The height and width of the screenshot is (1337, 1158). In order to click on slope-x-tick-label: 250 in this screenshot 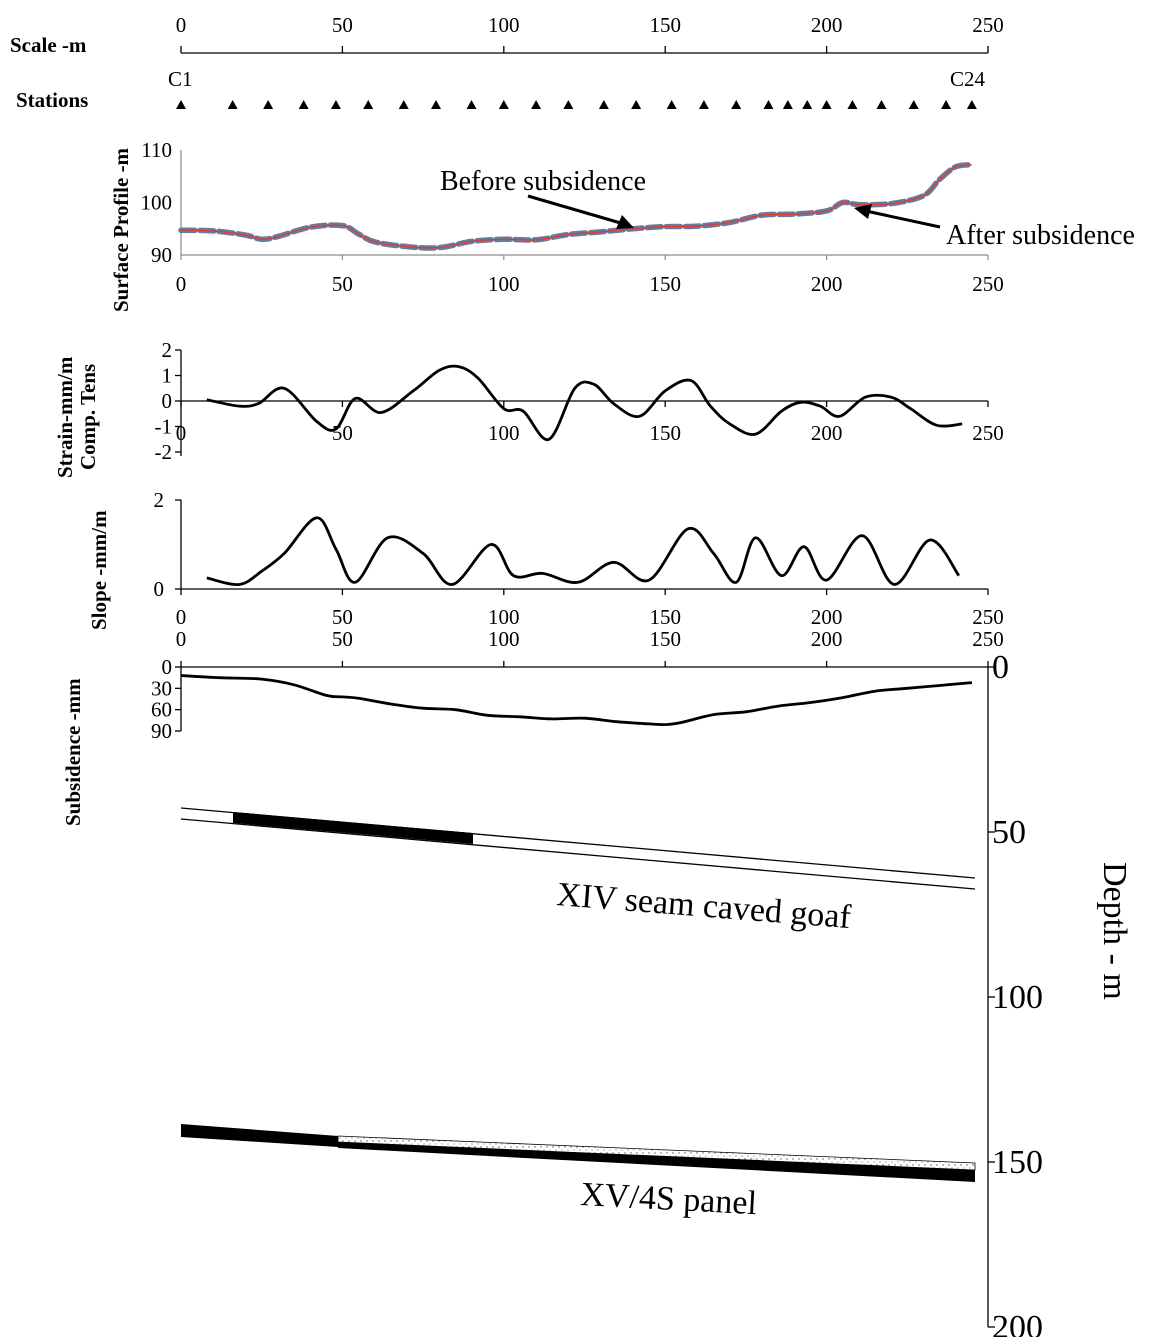, I will do `click(988, 617)`.